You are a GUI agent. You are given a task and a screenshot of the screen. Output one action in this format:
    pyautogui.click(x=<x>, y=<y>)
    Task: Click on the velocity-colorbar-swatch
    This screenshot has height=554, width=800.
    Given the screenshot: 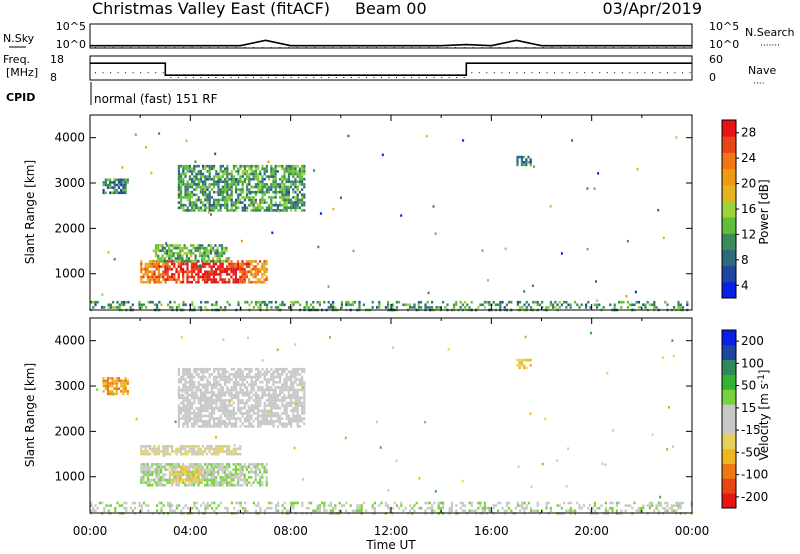 What is the action you would take?
    pyautogui.click(x=729, y=367)
    